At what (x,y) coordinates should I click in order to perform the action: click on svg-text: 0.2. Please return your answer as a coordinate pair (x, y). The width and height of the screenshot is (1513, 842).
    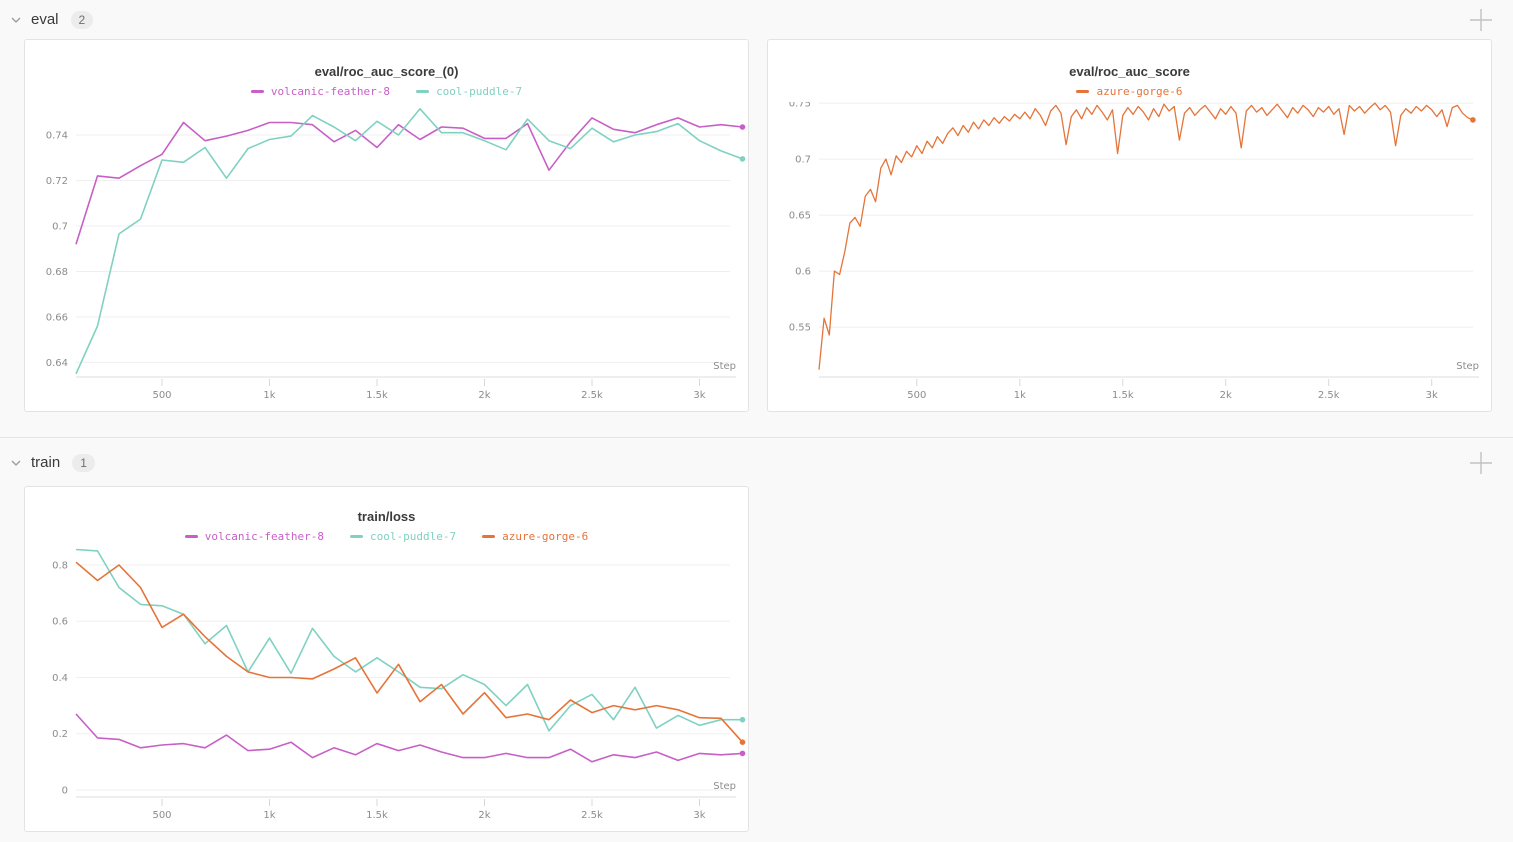
    Looking at the image, I should click on (60, 734).